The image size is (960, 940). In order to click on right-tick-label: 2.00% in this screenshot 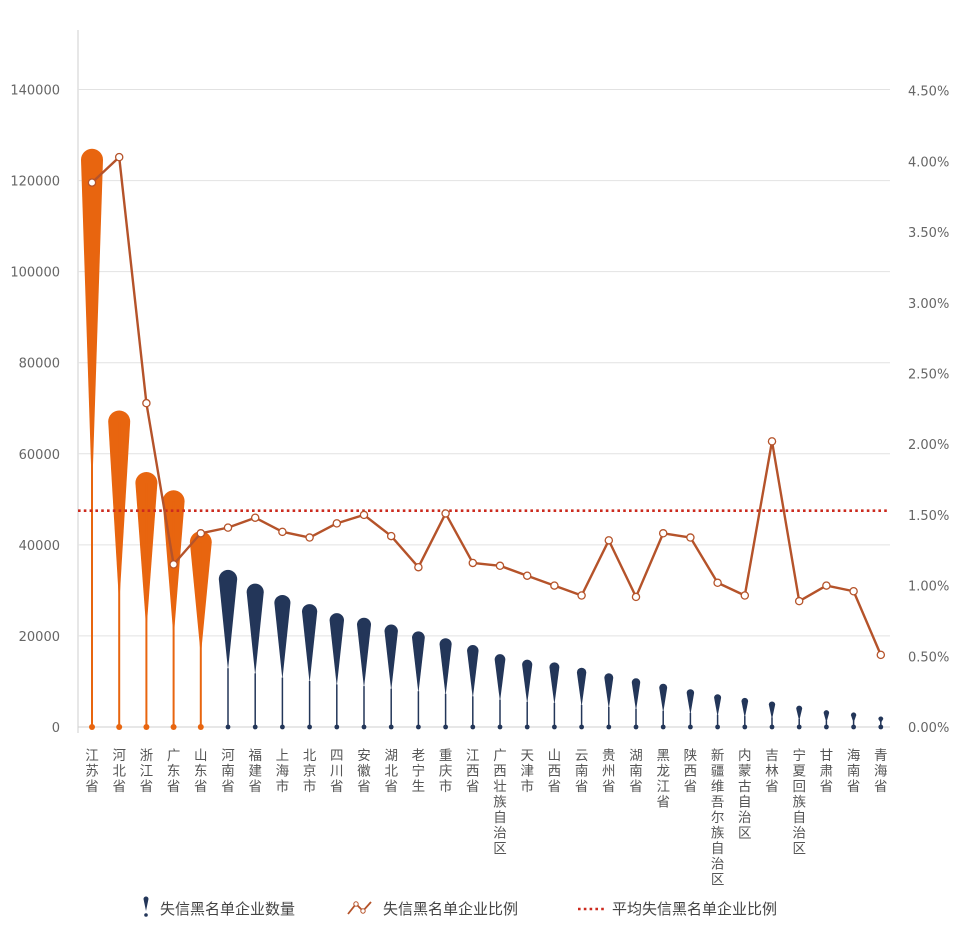, I will do `click(928, 445)`.